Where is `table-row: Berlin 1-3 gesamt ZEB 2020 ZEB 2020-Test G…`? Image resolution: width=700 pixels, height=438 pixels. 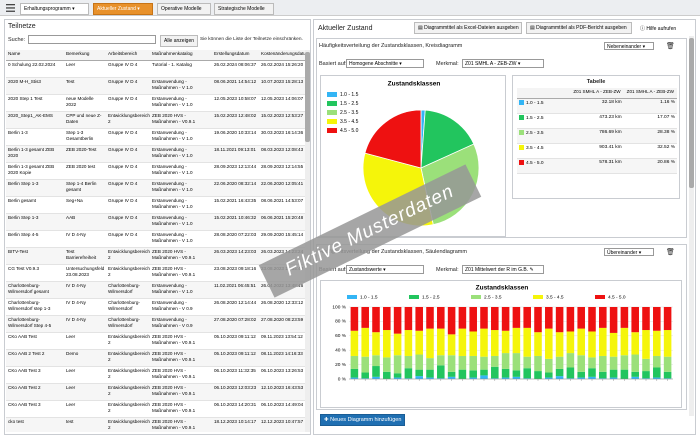 table-row: Berlin 1-3 gesamt ZEB 2020 ZEB 2020-Test G… is located at coordinates (156, 154).